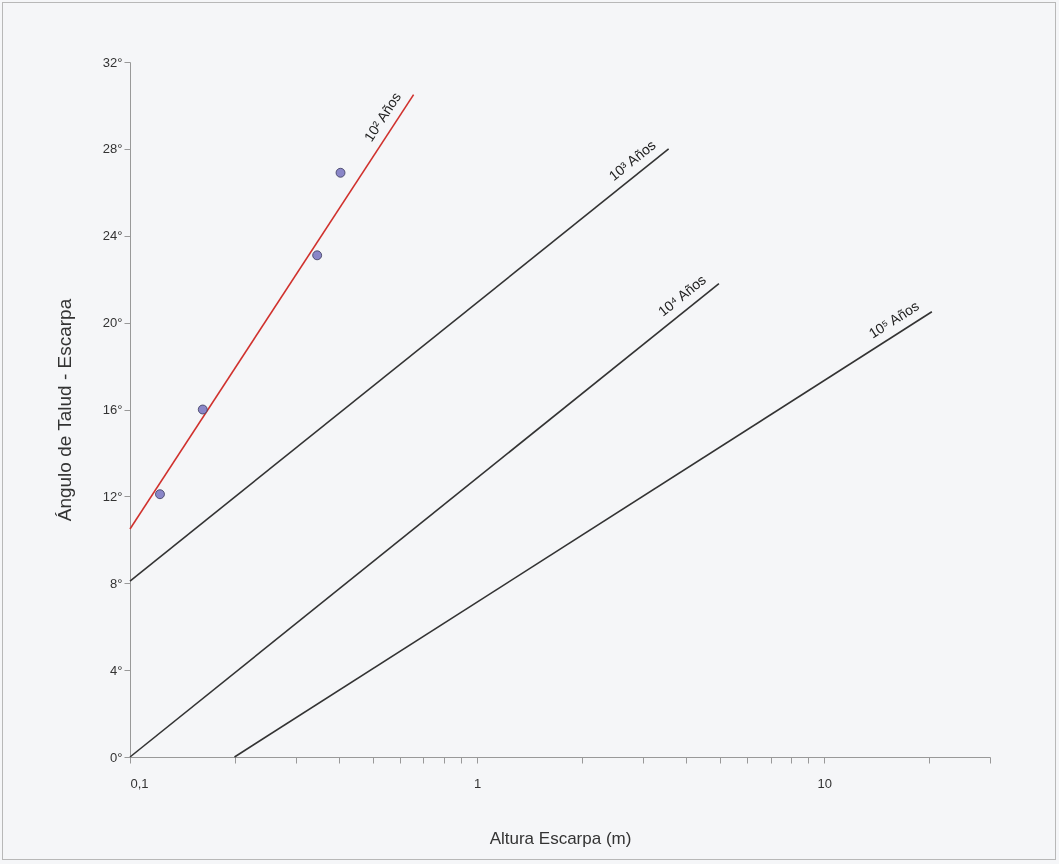 The height and width of the screenshot is (864, 1059). What do you see at coordinates (112, 323) in the screenshot?
I see `y-tick-label: 20°` at bounding box center [112, 323].